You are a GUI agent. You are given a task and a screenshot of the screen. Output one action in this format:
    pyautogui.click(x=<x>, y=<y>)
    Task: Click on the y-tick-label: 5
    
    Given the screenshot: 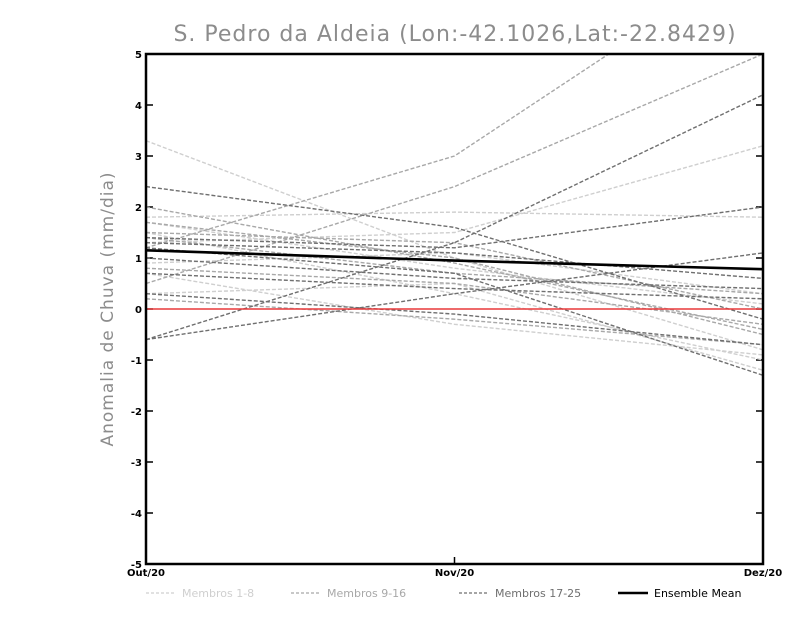 What is the action you would take?
    pyautogui.click(x=138, y=55)
    